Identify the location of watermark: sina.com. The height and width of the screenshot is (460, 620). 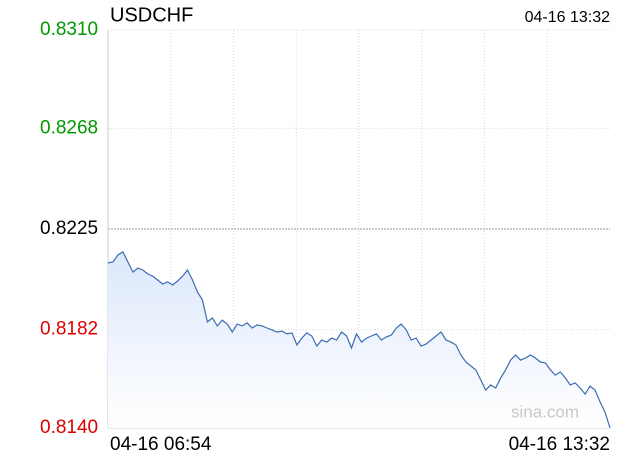
(545, 411).